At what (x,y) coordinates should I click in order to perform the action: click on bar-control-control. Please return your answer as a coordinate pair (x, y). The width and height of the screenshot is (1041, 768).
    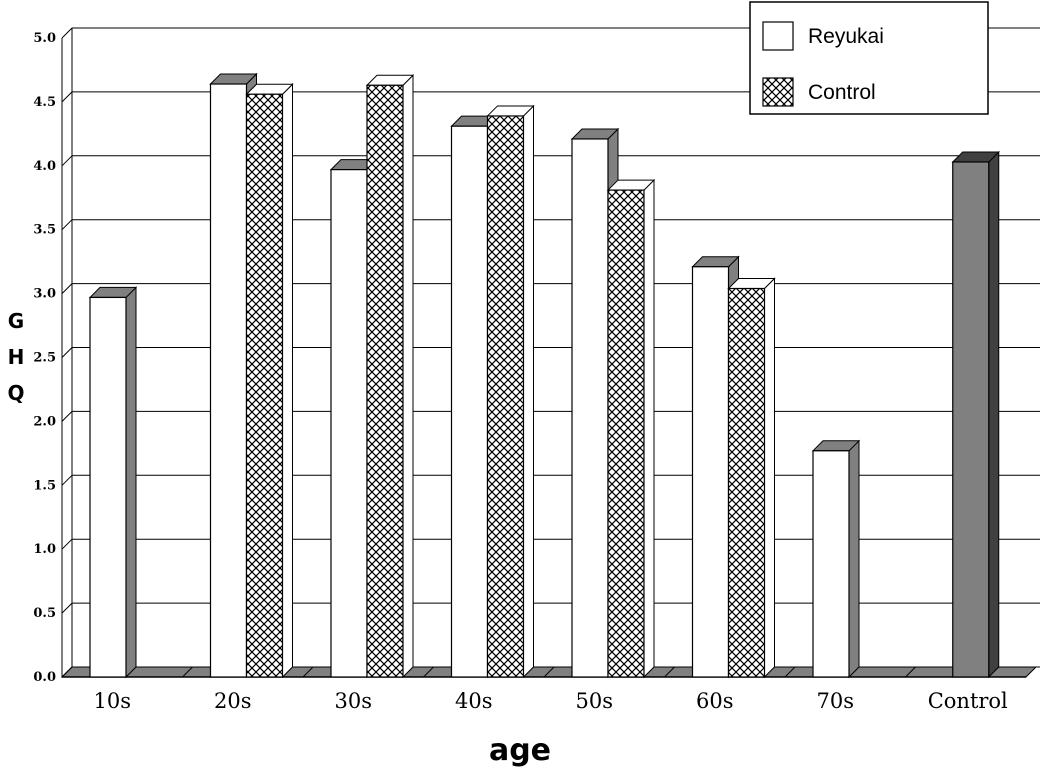
    Looking at the image, I should click on (975, 414).